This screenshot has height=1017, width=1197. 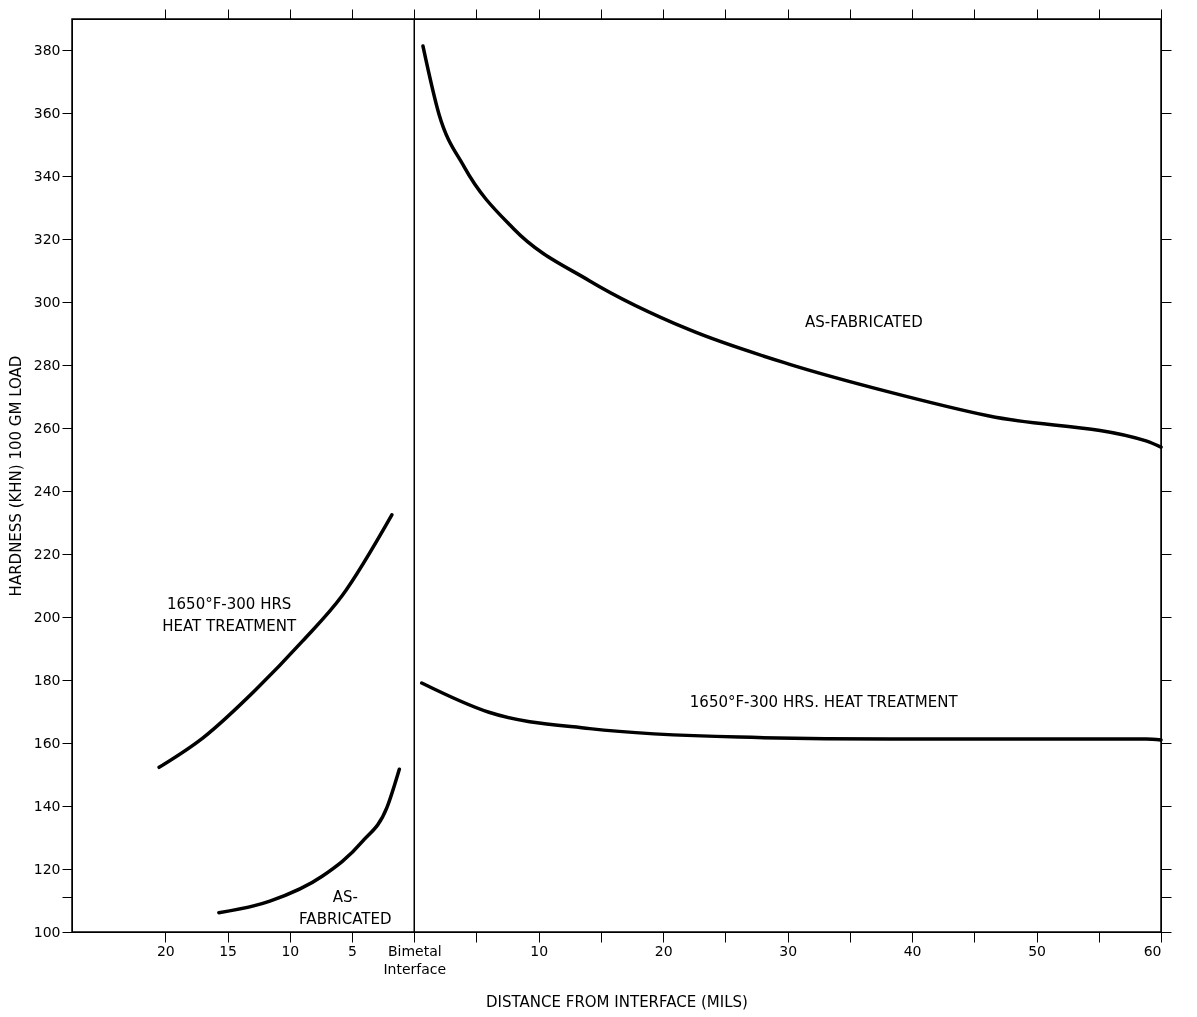 I want to click on x-tick-label: Bimetal Interface, so click(x=415, y=959).